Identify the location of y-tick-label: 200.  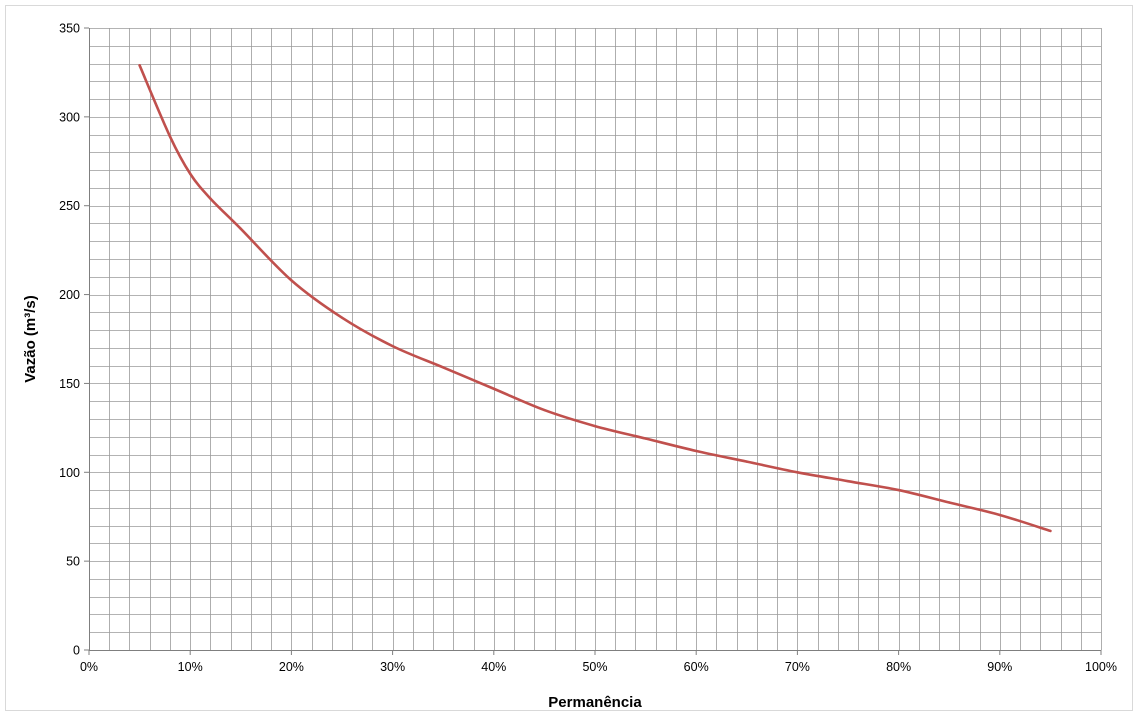
(69, 295).